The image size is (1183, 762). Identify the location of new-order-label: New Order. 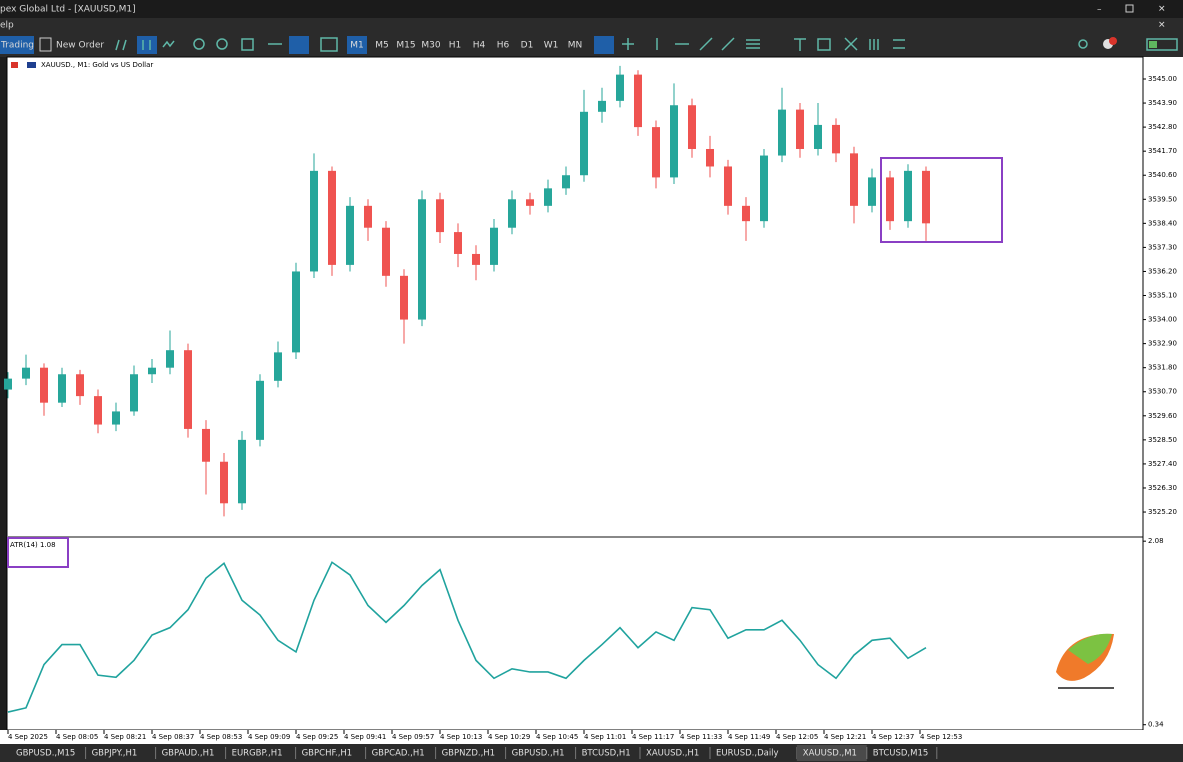
(80, 46).